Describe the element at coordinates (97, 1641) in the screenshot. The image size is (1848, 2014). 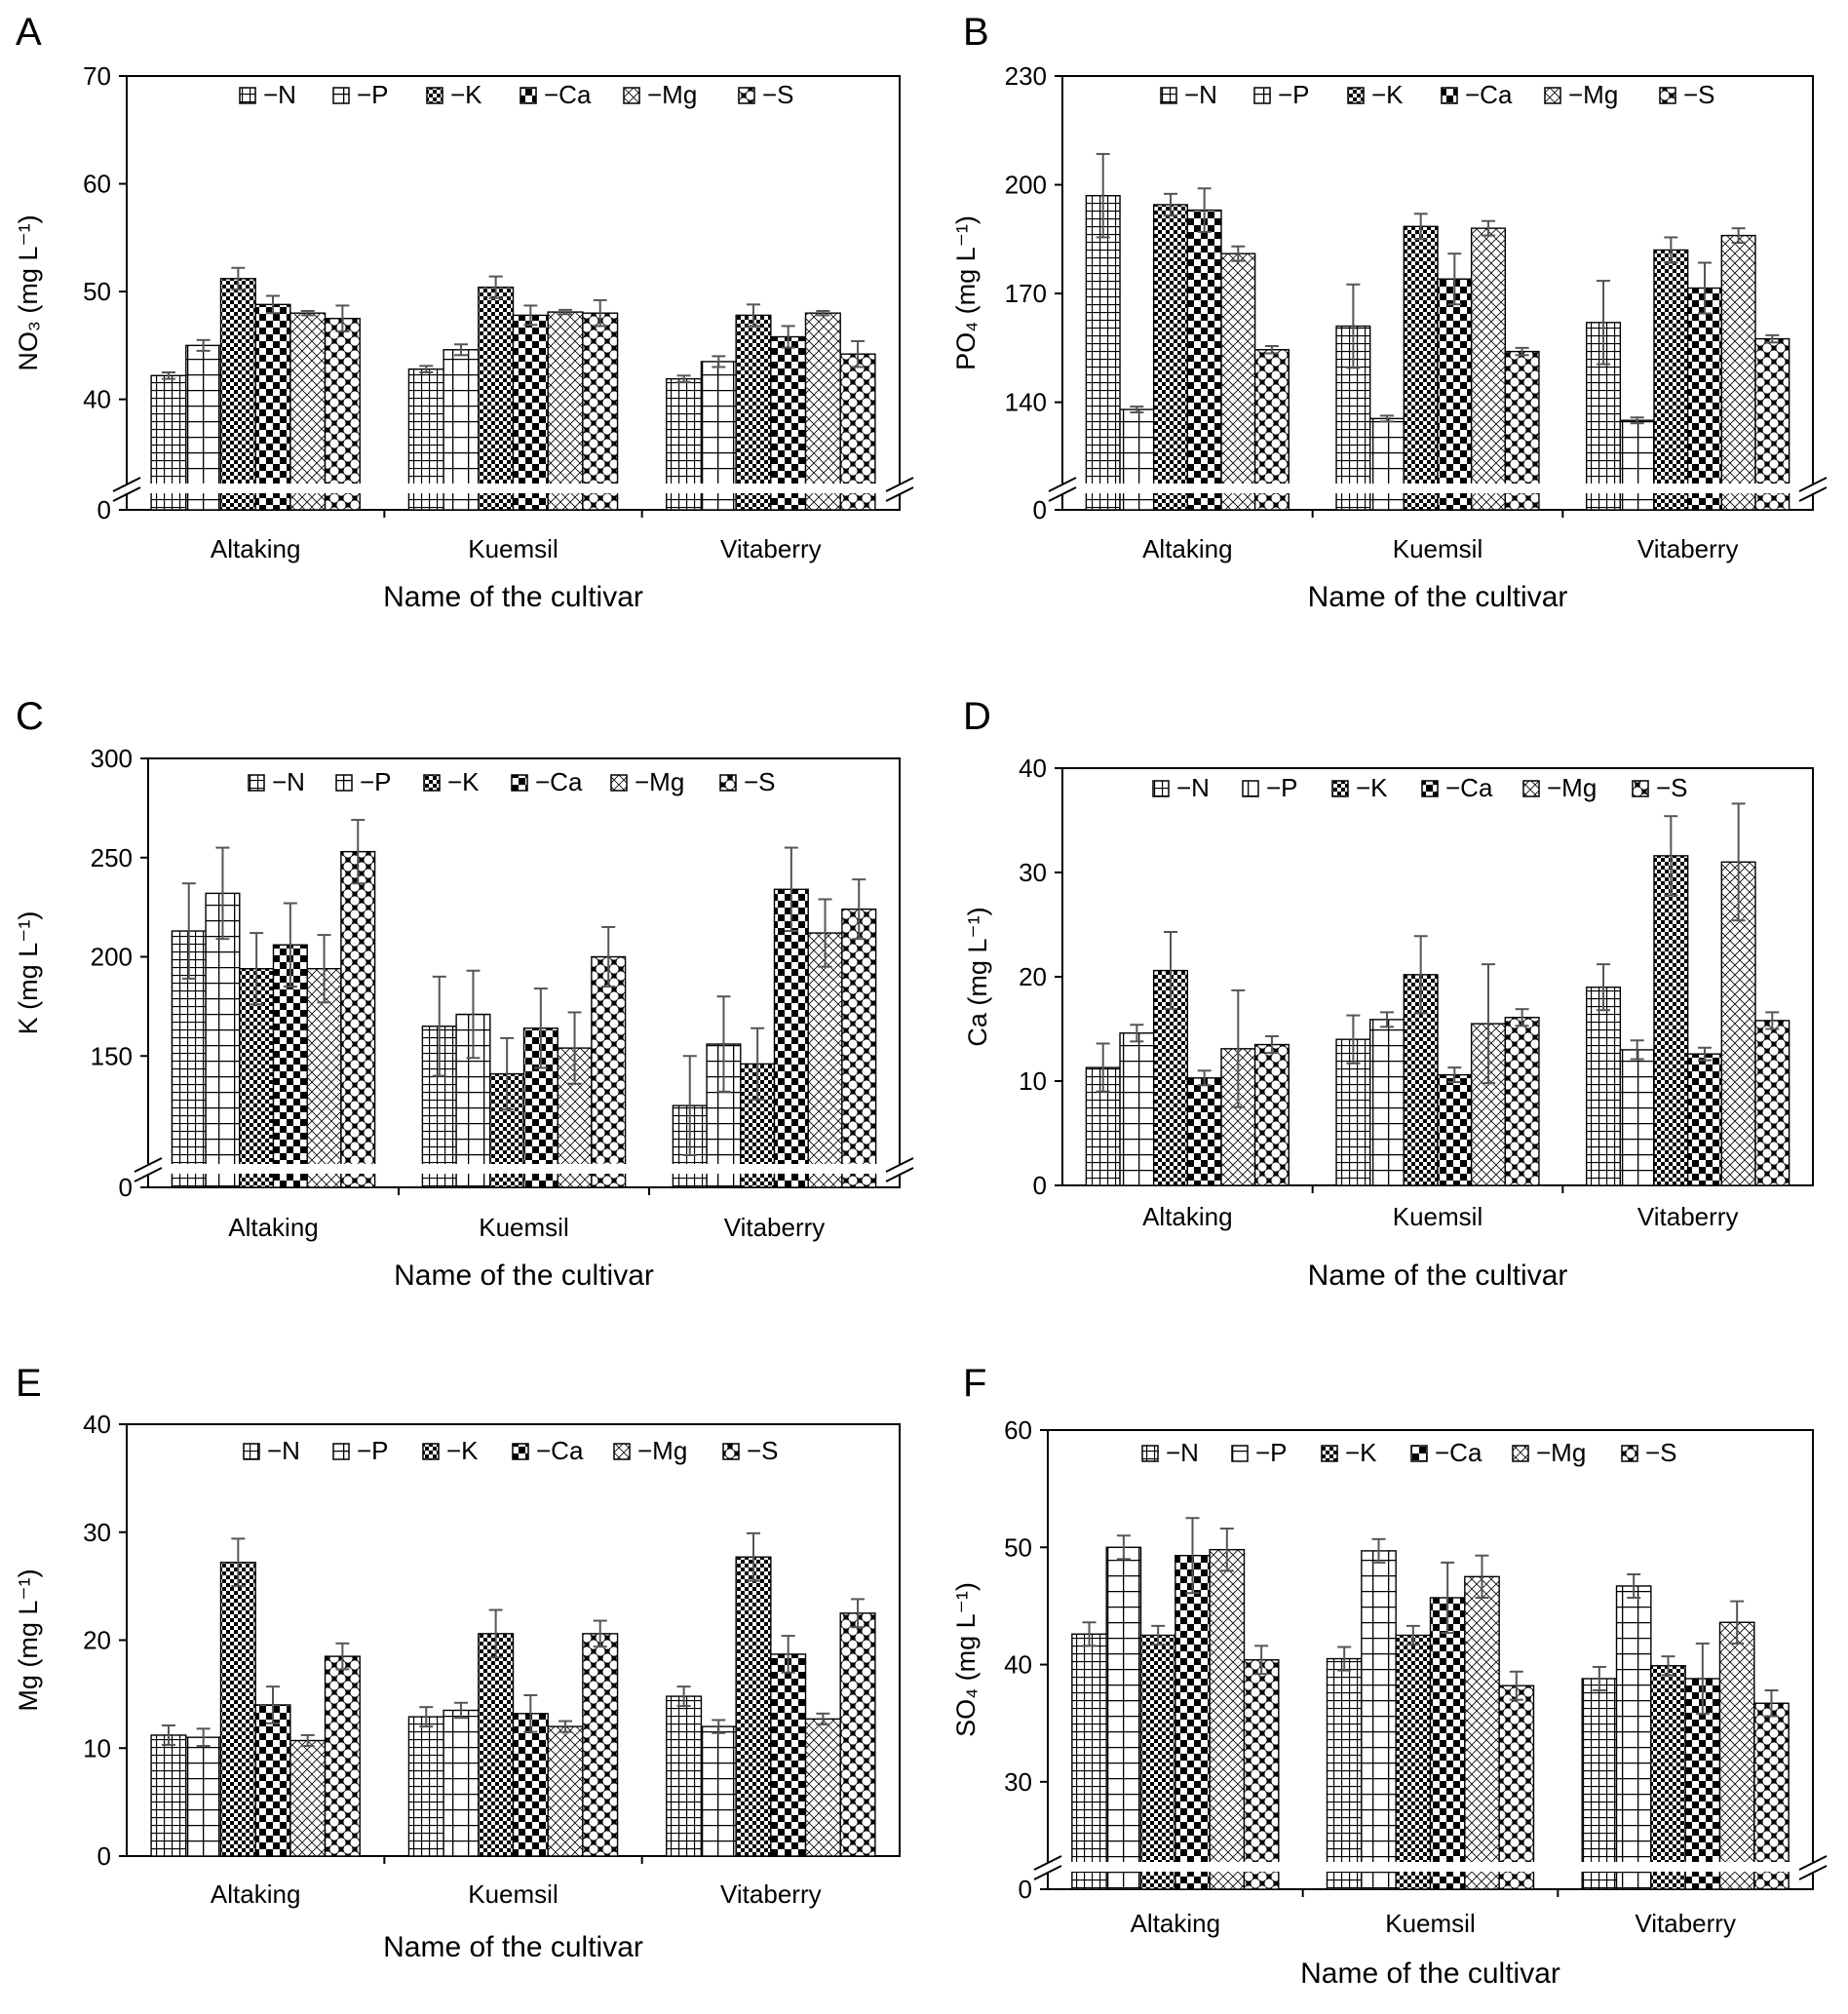
I see `y-tick-label: 20` at that location.